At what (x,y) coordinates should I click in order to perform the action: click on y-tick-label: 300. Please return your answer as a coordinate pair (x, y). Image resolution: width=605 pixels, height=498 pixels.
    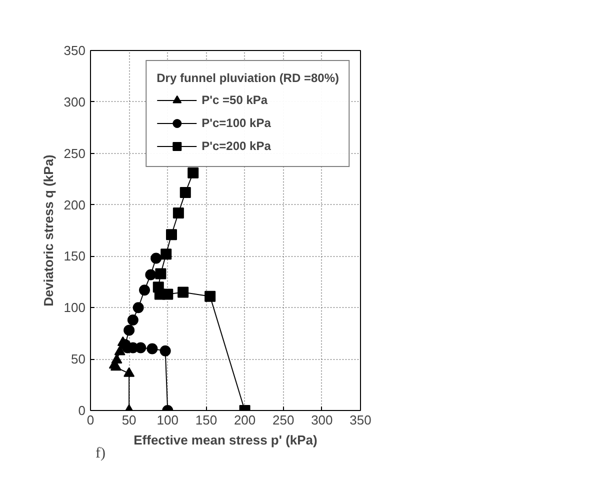
    Looking at the image, I should click on (75, 102).